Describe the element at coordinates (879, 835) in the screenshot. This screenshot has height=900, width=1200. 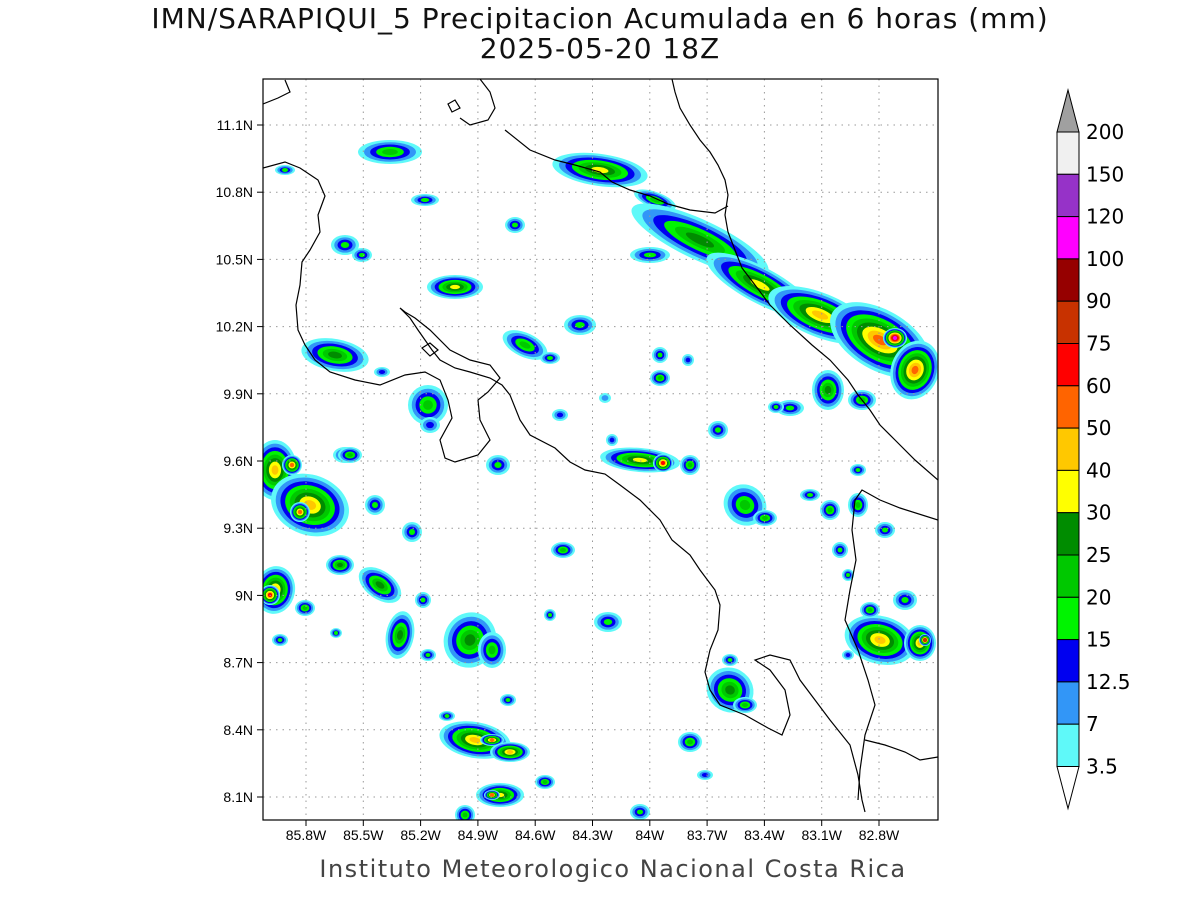
I see `lon-tick-label: 82.8W` at that location.